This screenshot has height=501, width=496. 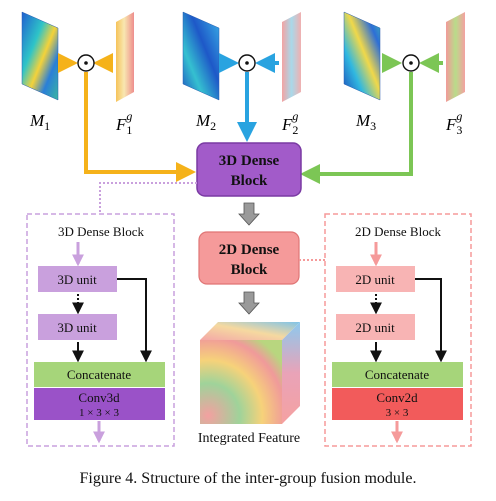 I want to click on arrow-3d-skip, so click(x=131, y=319).